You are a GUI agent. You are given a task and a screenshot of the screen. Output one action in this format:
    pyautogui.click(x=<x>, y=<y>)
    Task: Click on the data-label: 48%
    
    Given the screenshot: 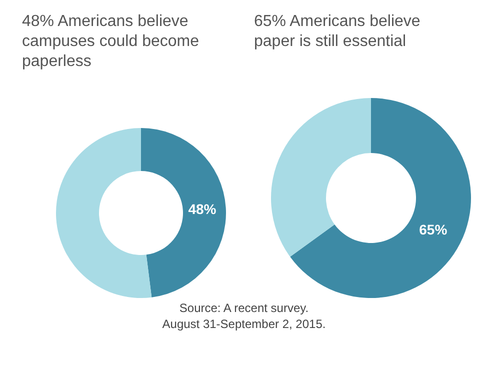 What is the action you would take?
    pyautogui.click(x=202, y=209)
    